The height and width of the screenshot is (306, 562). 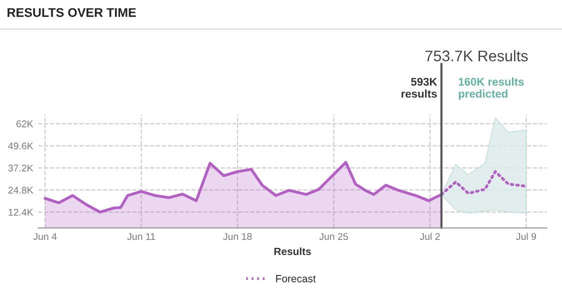 I want to click on y-tick-label: 62K, so click(x=25, y=124).